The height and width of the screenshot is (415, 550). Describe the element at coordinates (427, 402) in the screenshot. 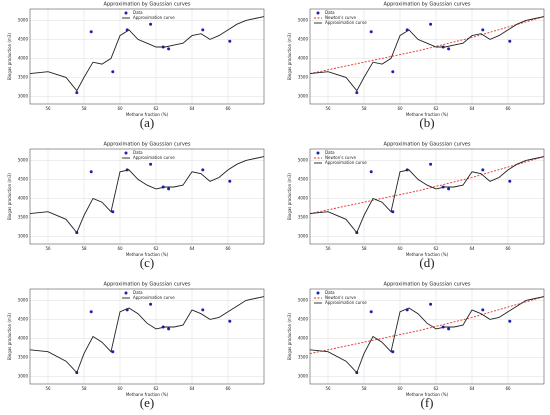

I see `panel-label: (f)` at that location.